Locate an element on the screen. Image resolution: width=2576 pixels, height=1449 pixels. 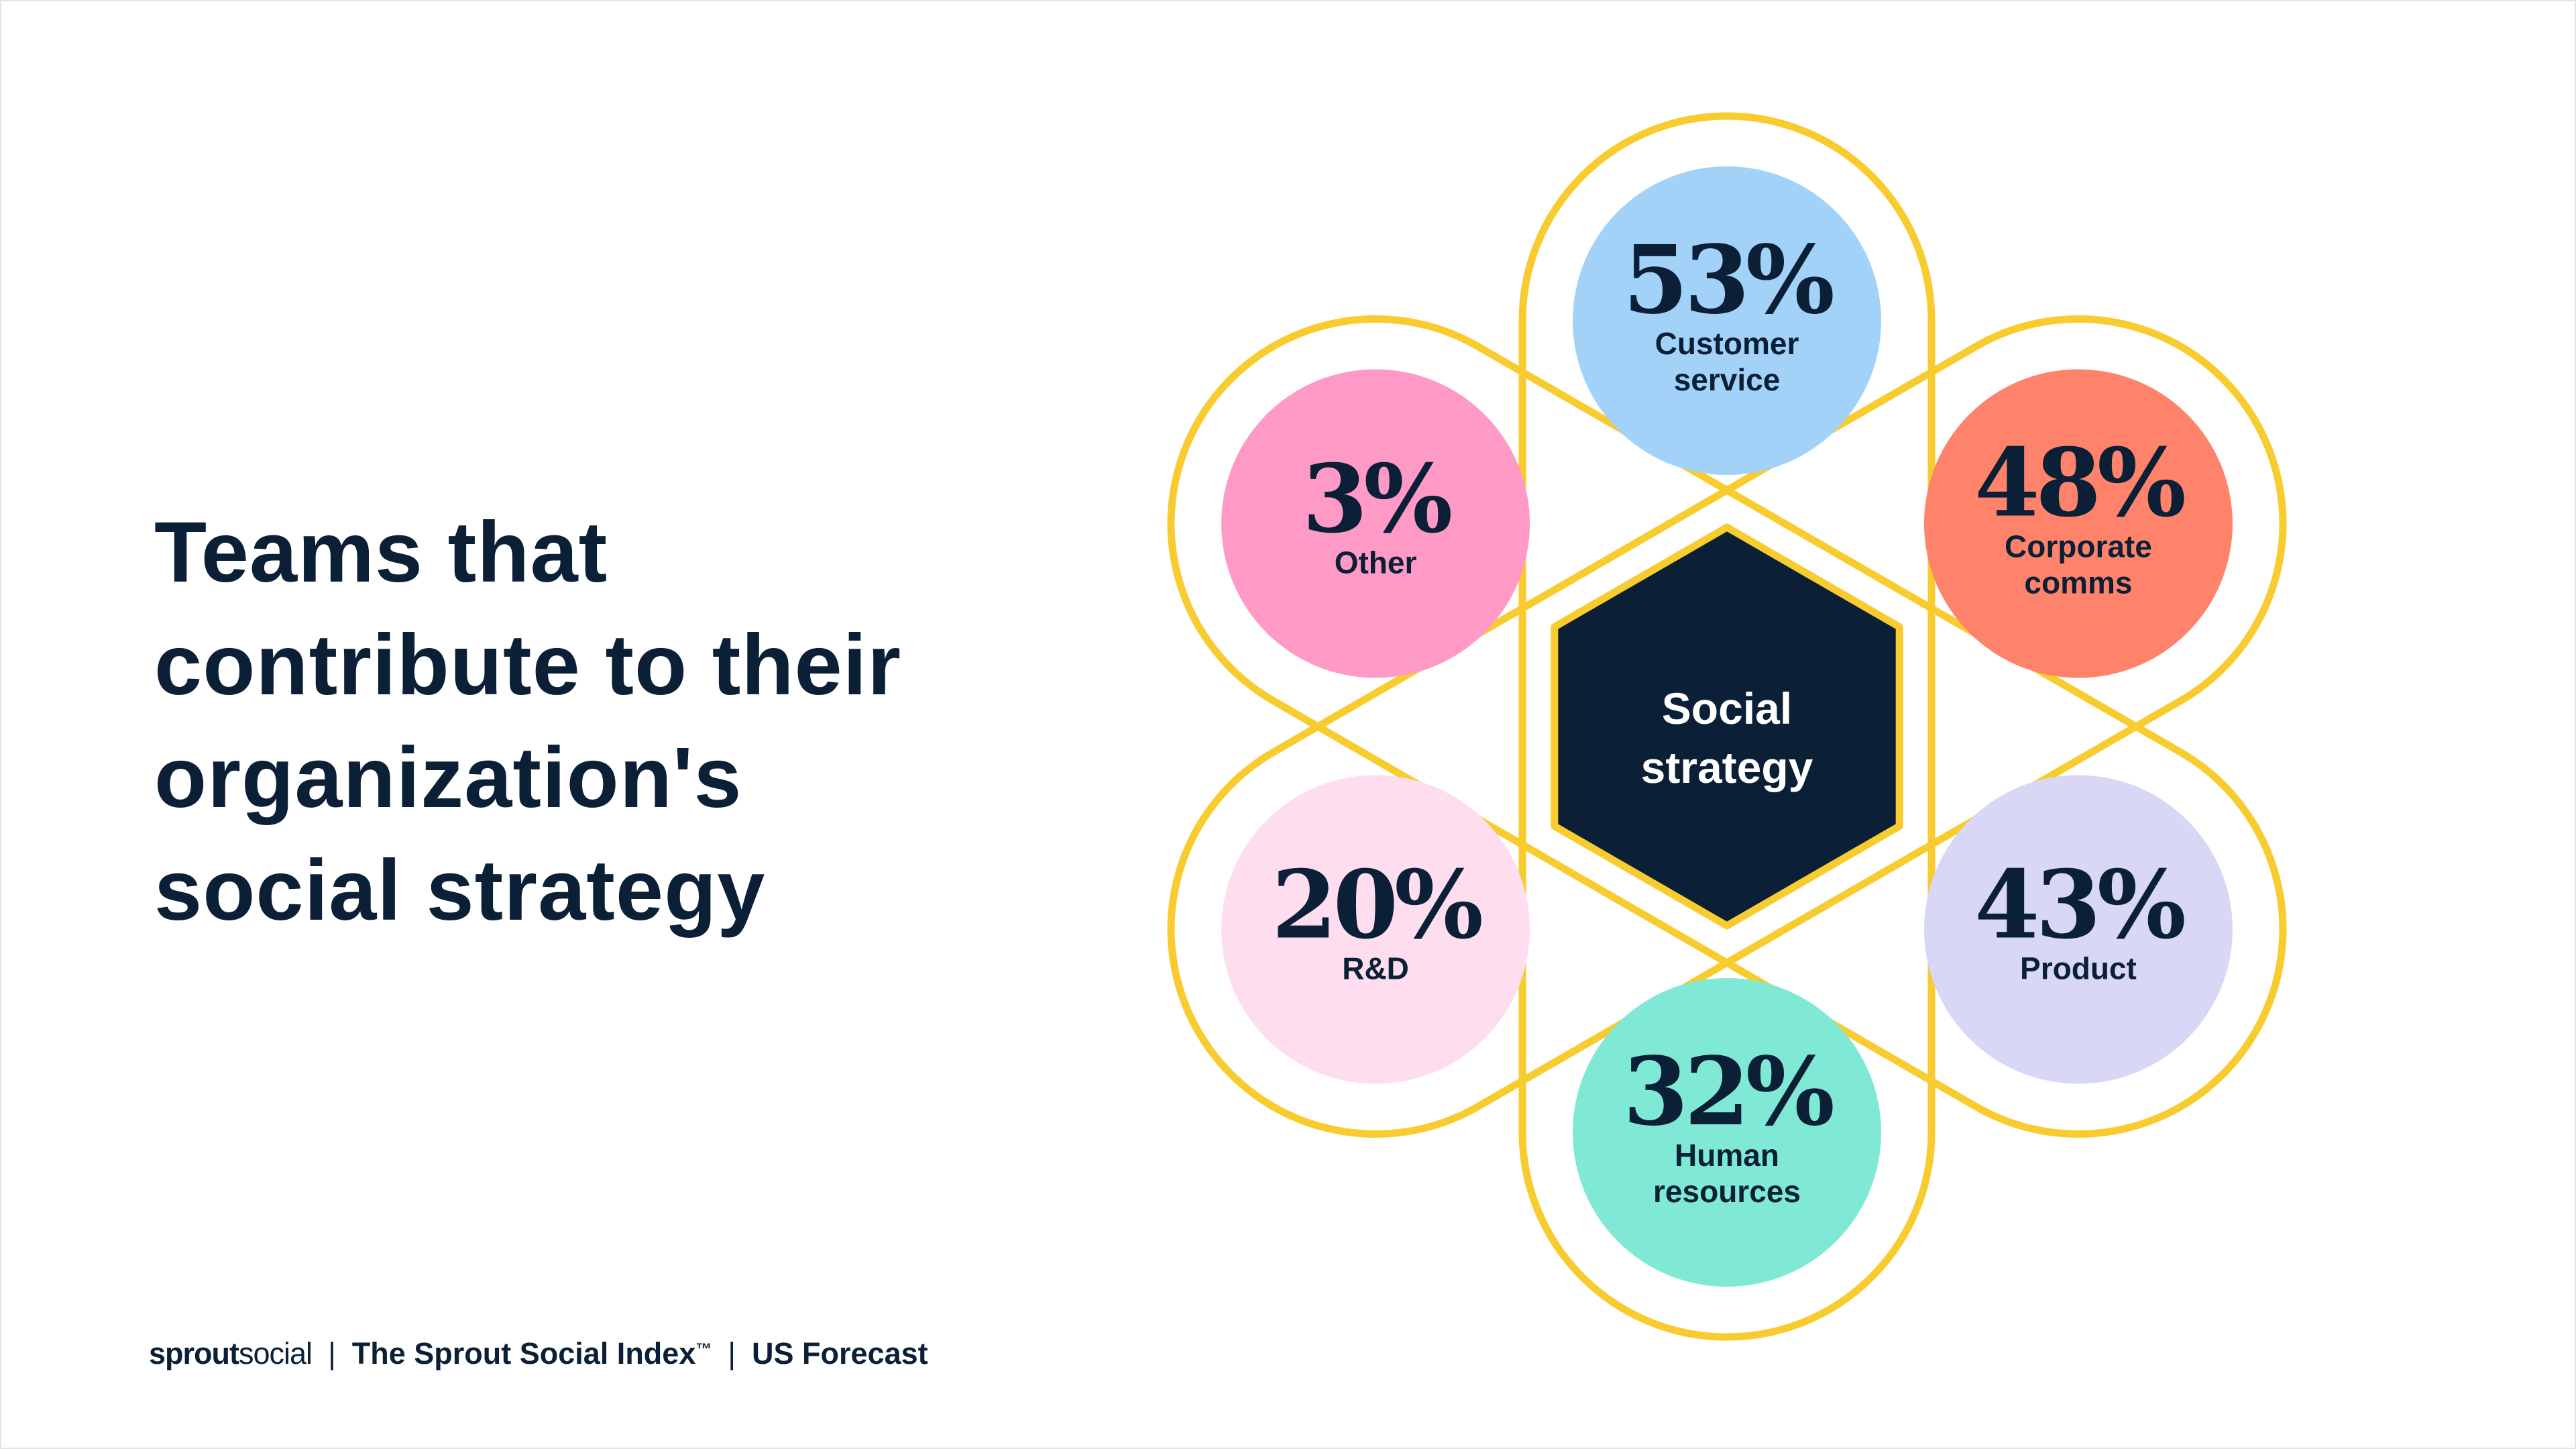
team-label: Other is located at coordinates (1376, 562).